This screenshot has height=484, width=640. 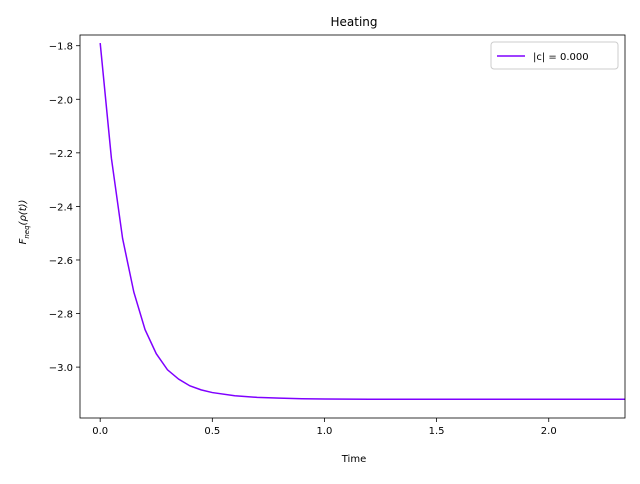 What do you see at coordinates (61, 207) in the screenshot?
I see `y-tick-label: −2.4` at bounding box center [61, 207].